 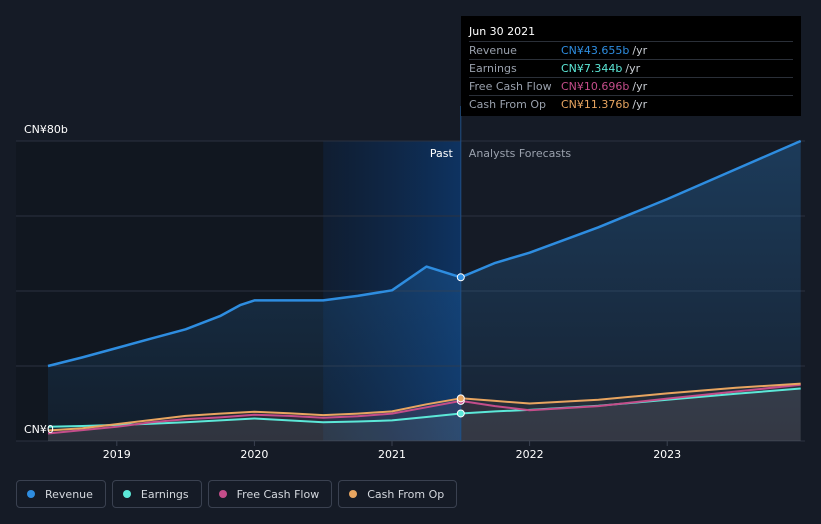 I want to click on tooltip-value: CN¥10.696b, so click(x=595, y=86).